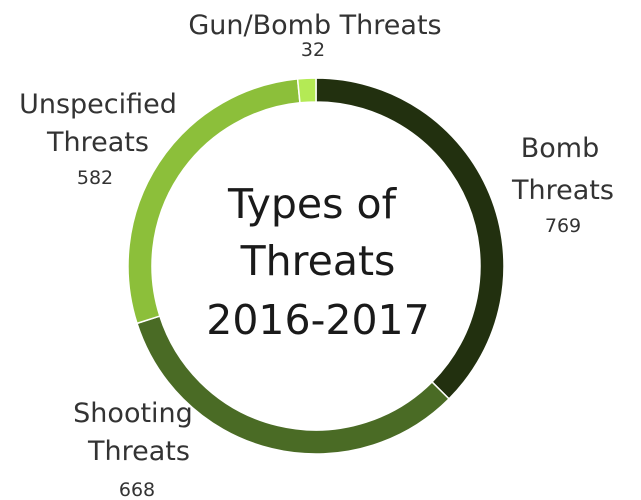 The height and width of the screenshot is (500, 641). I want to click on slice-label-shooting-threats-line1: Shooting, so click(133, 413).